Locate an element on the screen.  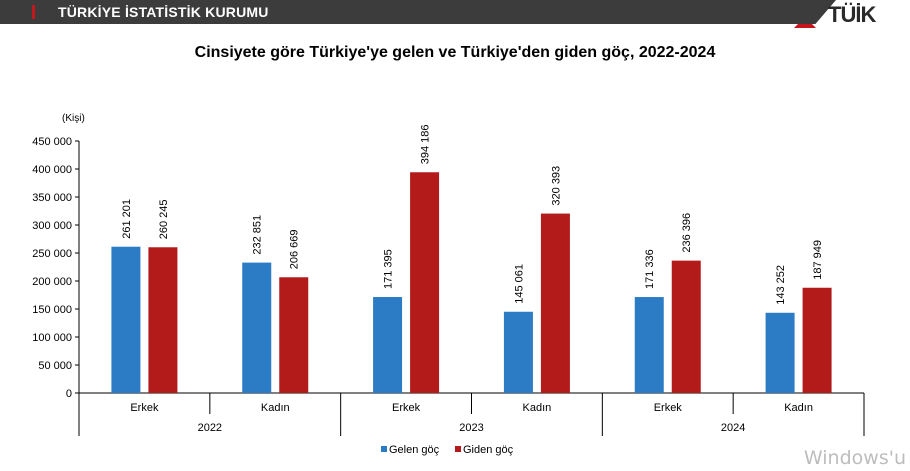
x-group-label: 2023 is located at coordinates (471, 428).